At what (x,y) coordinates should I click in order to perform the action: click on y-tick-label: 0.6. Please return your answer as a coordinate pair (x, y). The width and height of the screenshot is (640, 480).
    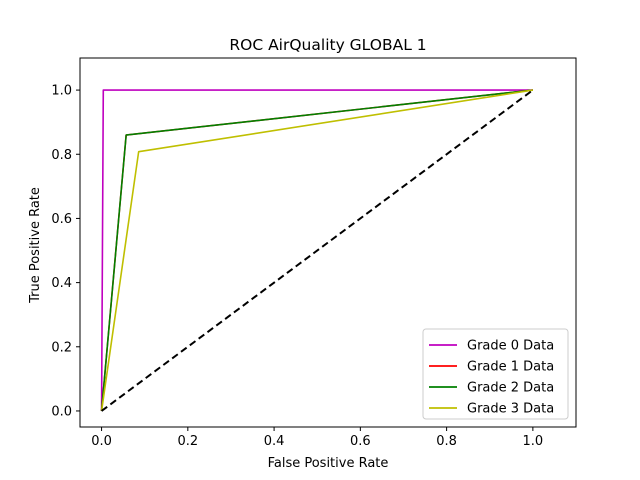
    Looking at the image, I should click on (61, 219).